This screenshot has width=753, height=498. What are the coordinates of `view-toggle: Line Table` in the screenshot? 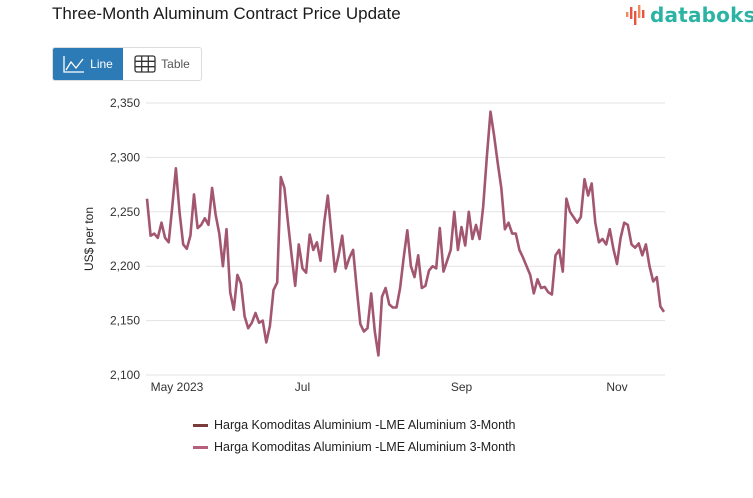 It's located at (127, 64).